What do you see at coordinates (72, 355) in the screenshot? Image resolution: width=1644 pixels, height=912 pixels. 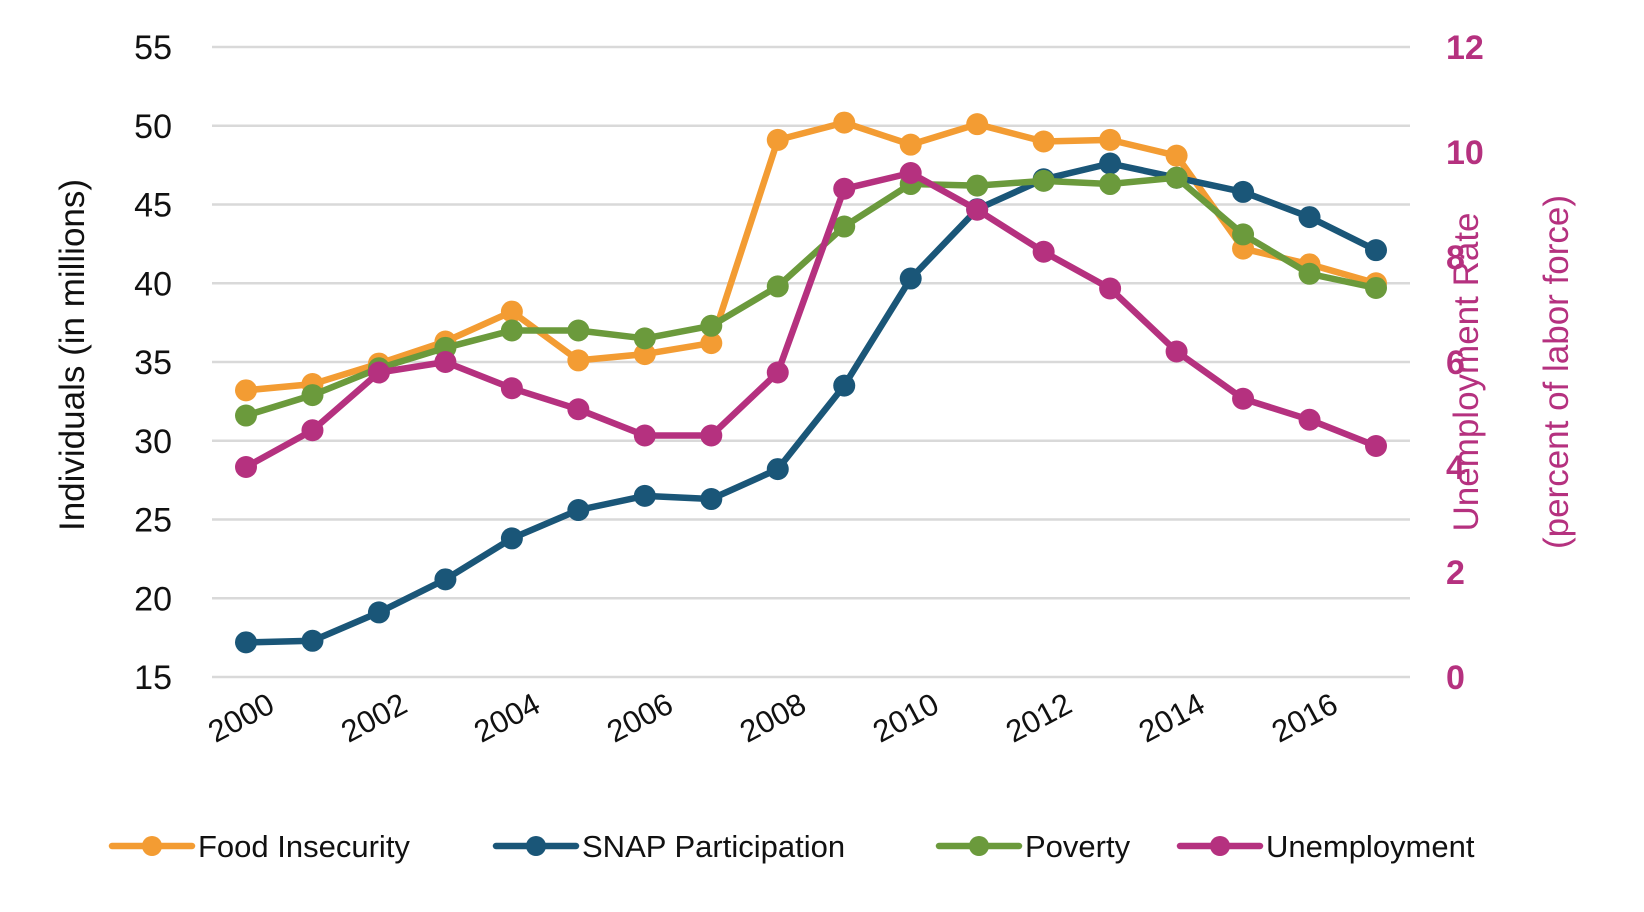 I see `left-axis-title: Individuals (in millions)` at bounding box center [72, 355].